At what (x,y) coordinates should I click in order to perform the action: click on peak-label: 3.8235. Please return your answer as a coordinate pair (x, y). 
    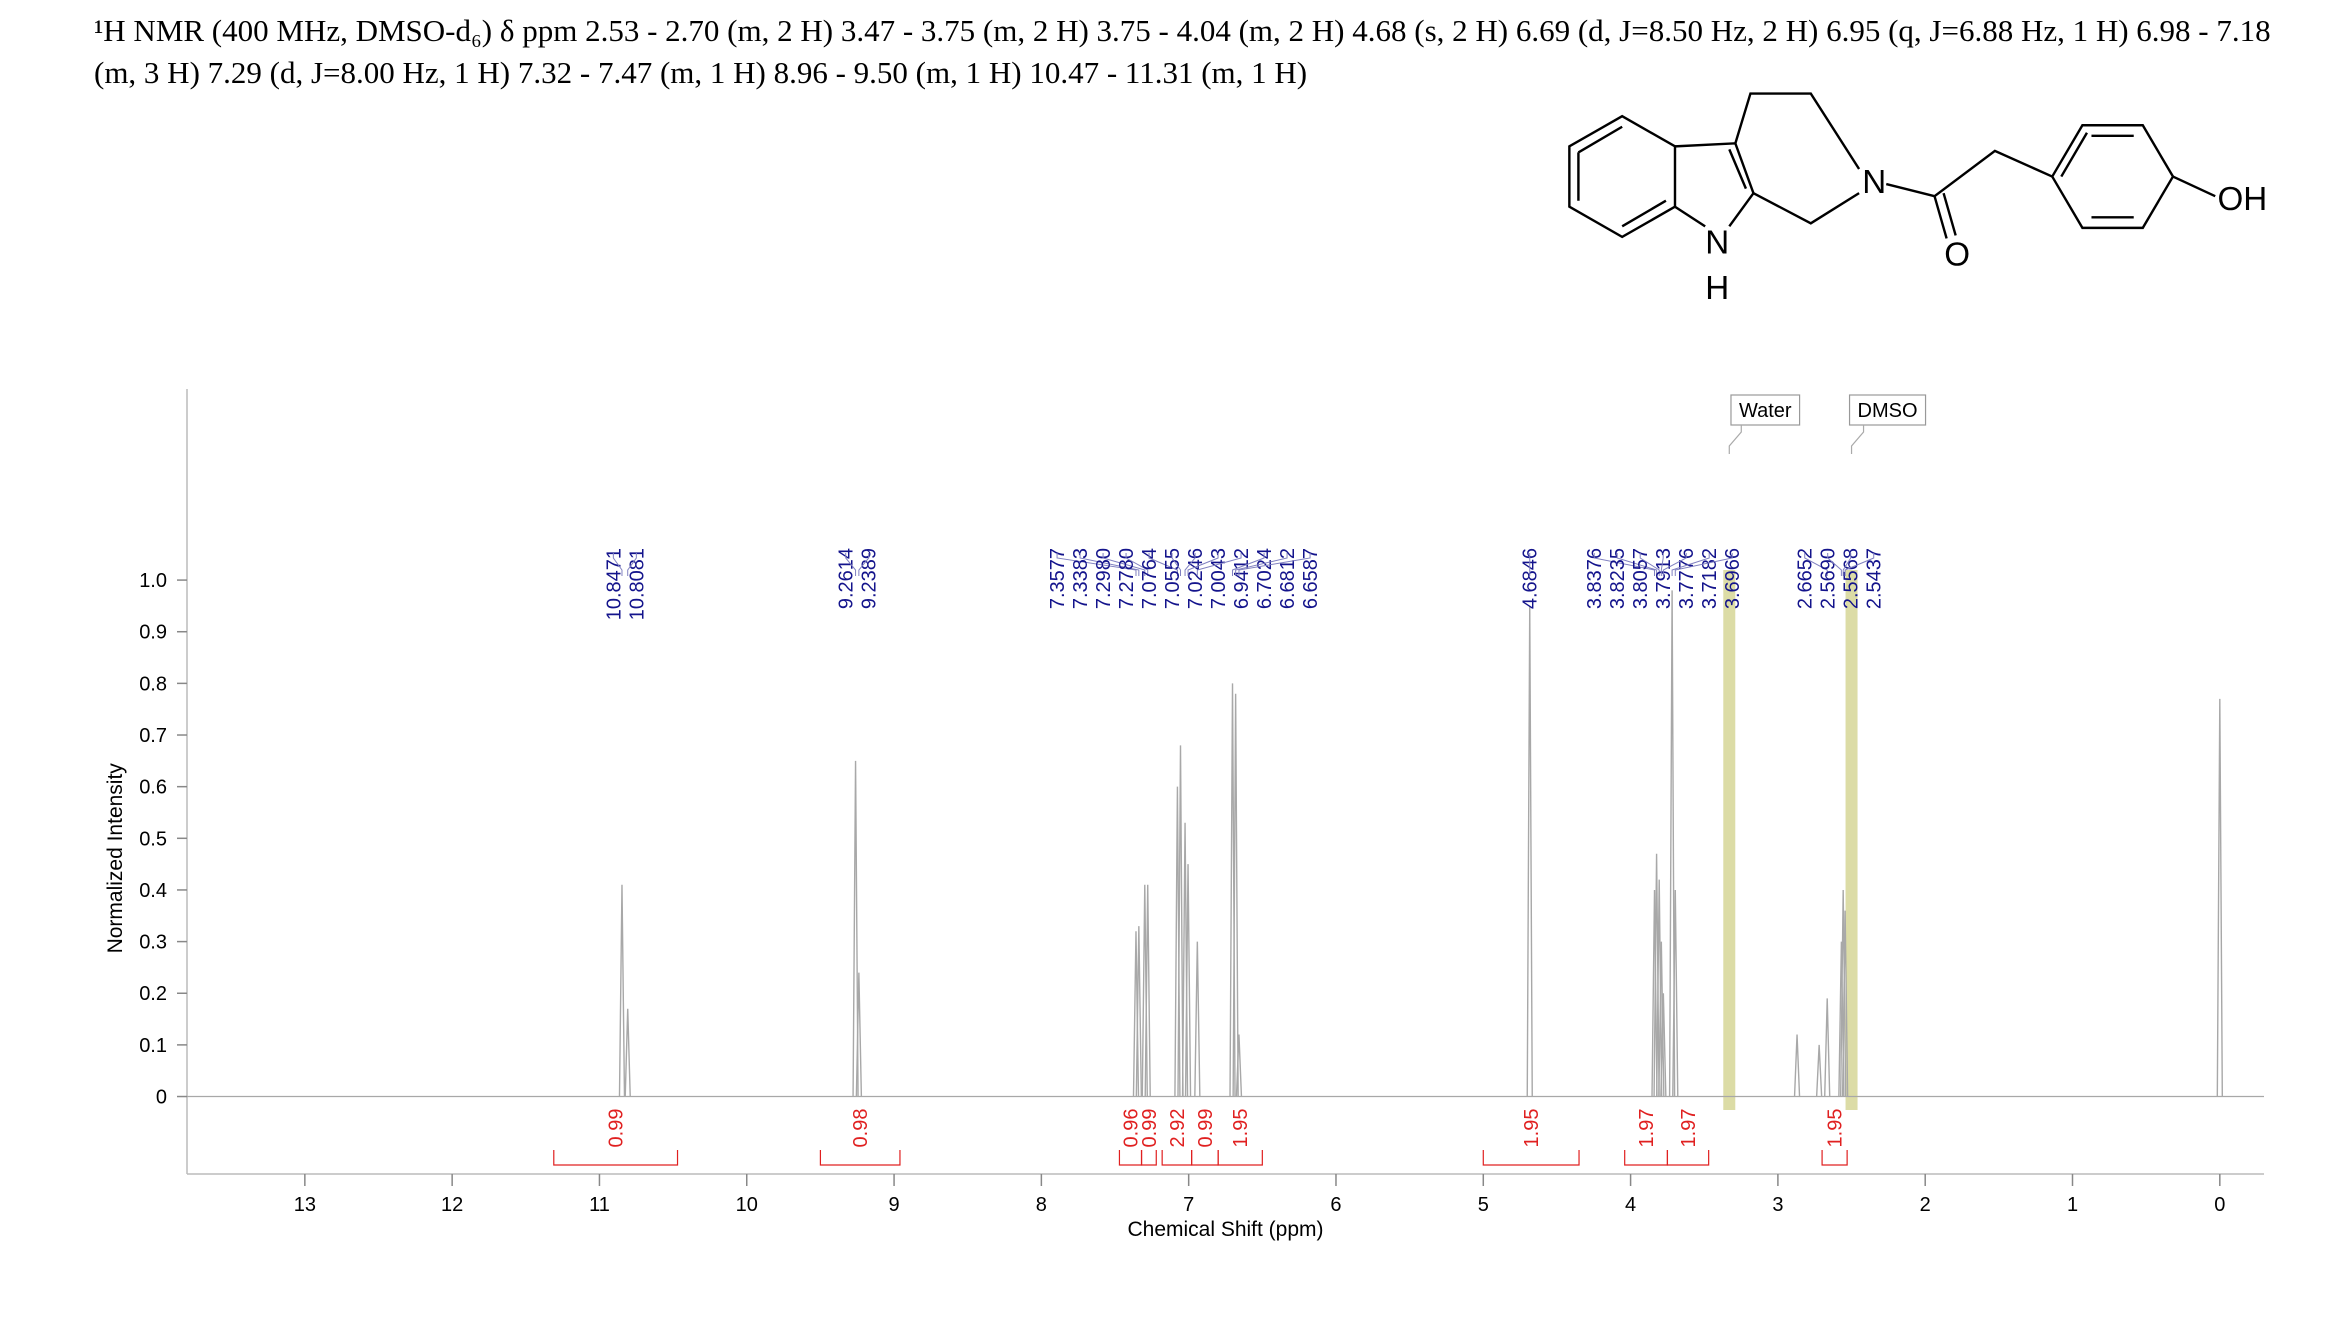
    Looking at the image, I should click on (1618, 578).